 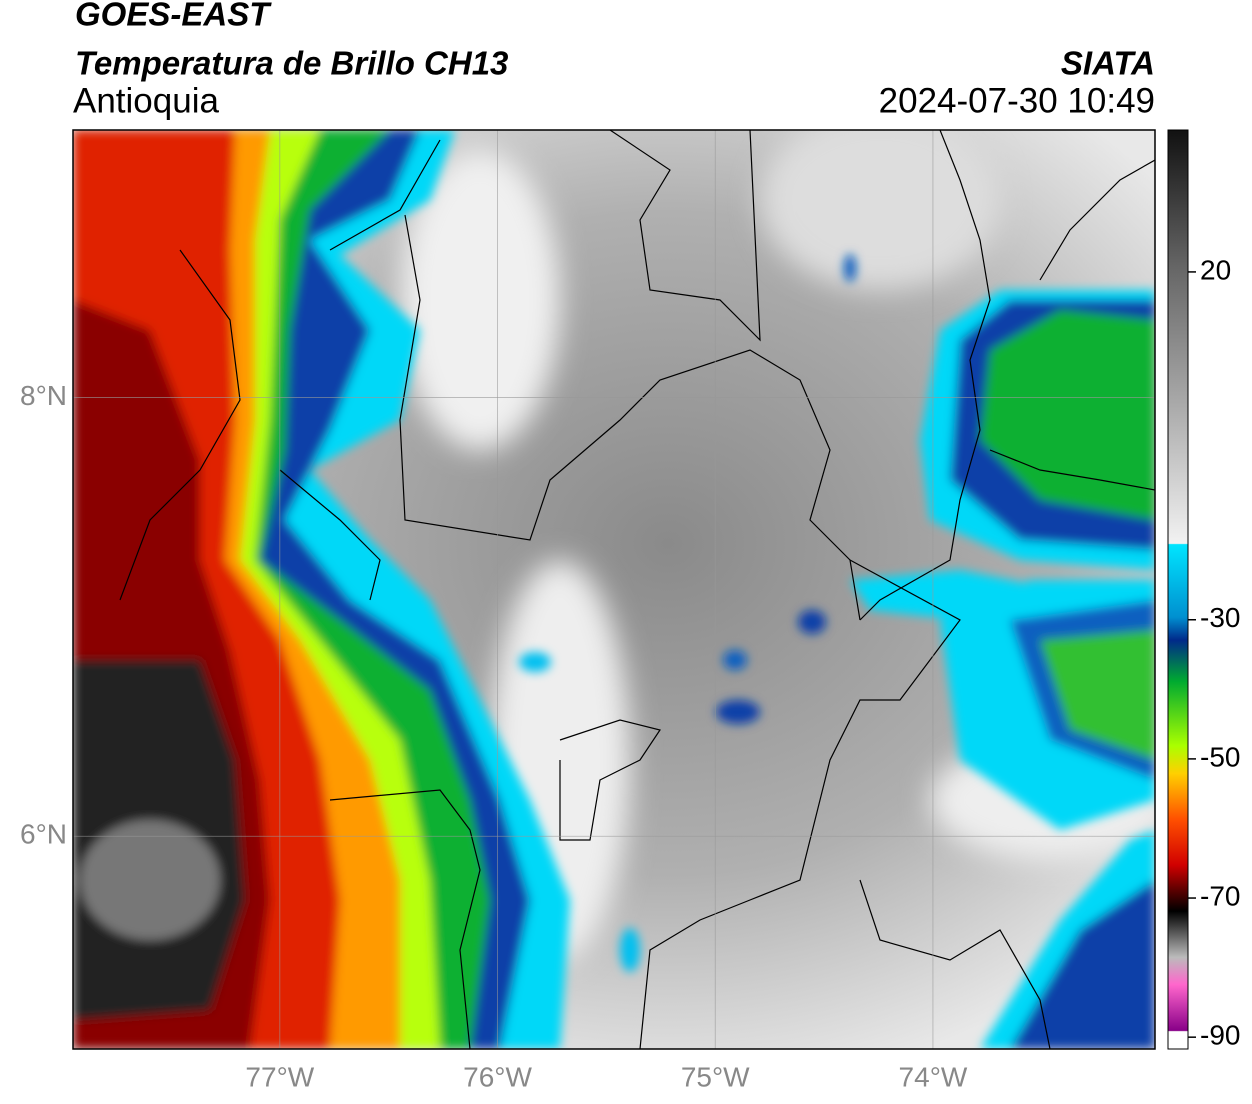 What do you see at coordinates (1220, 617) in the screenshot?
I see `colorbar-tick-label: -30` at bounding box center [1220, 617].